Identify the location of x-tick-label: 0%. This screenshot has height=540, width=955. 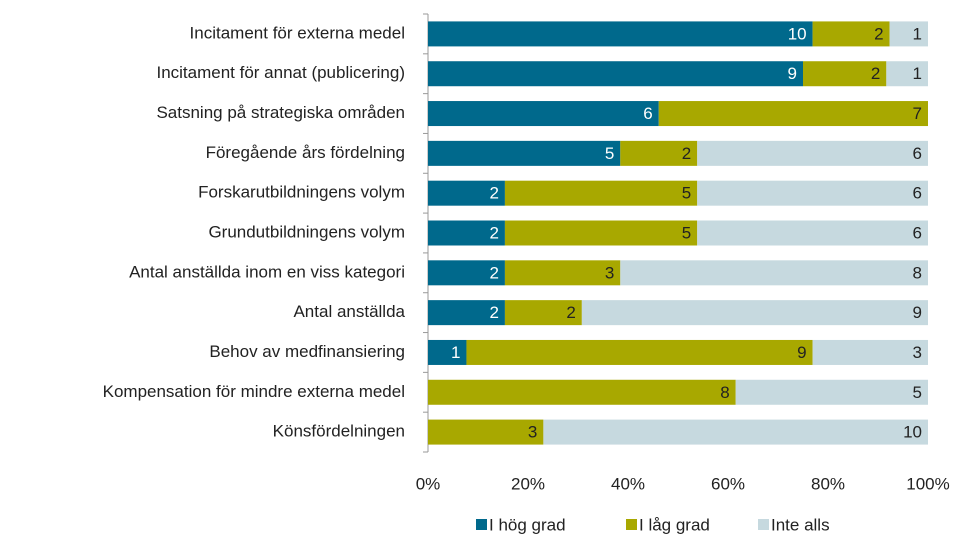
(428, 483).